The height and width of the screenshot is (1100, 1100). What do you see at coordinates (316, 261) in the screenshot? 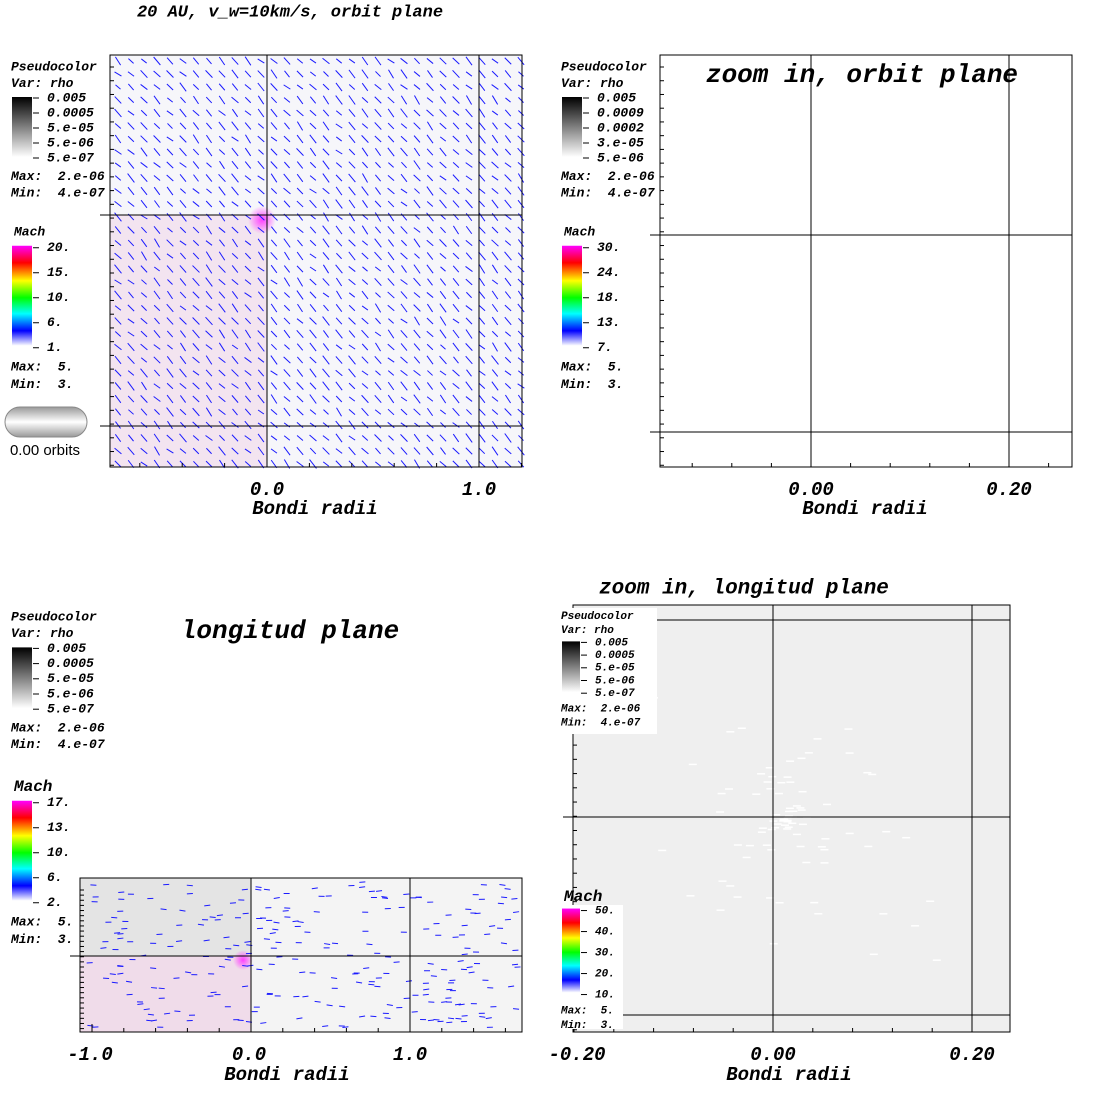
I see `plot-frame` at bounding box center [316, 261].